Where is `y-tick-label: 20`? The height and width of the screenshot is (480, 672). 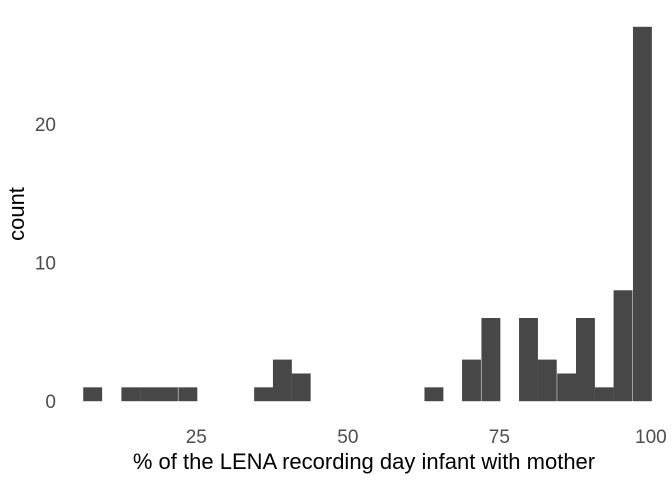 y-tick-label: 20 is located at coordinates (45, 125).